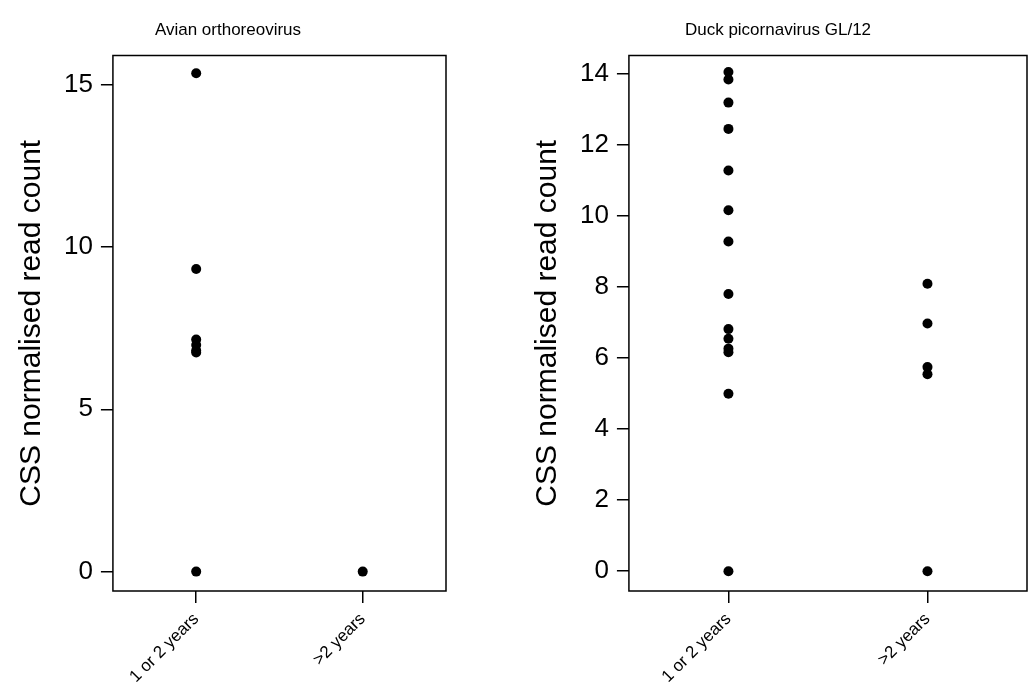 The width and height of the screenshot is (1033, 693). Describe the element at coordinates (228, 29) in the screenshot. I see `chart-title: Avian orthoreovirus` at that location.